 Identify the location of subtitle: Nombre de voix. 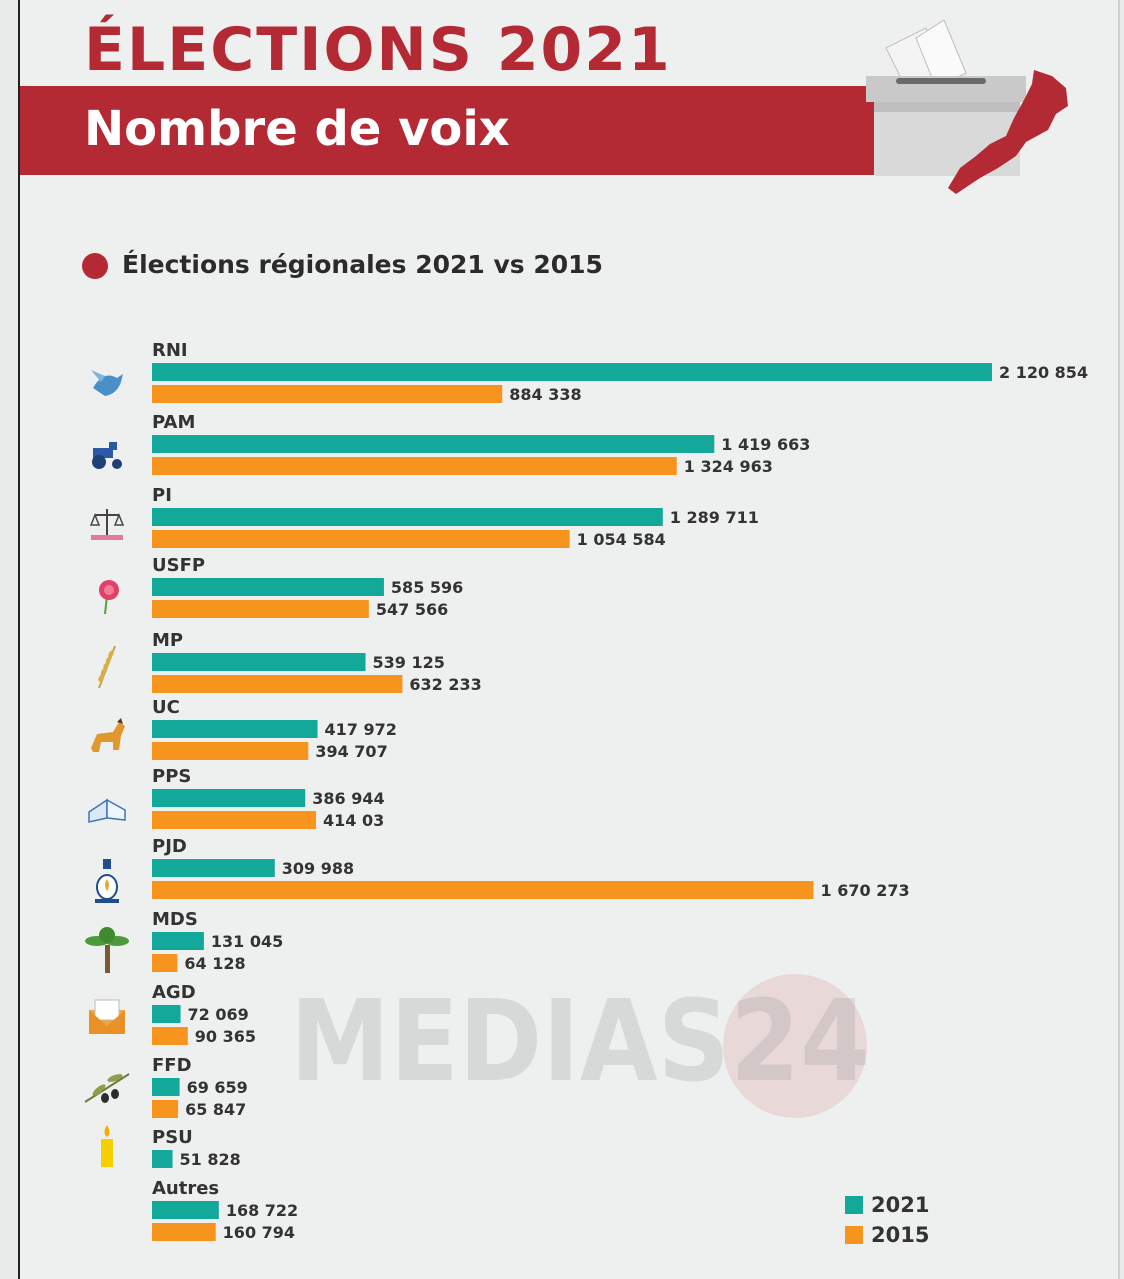
(297, 129).